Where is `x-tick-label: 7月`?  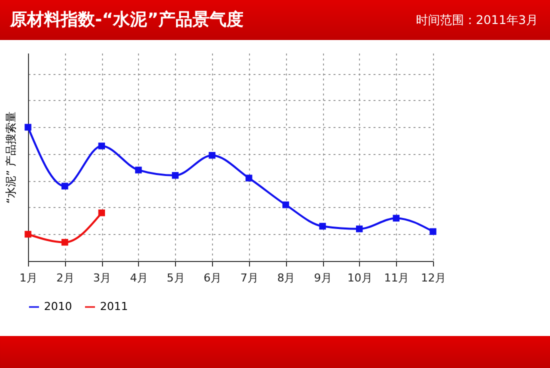 x-tick-label: 7月 is located at coordinates (249, 278).